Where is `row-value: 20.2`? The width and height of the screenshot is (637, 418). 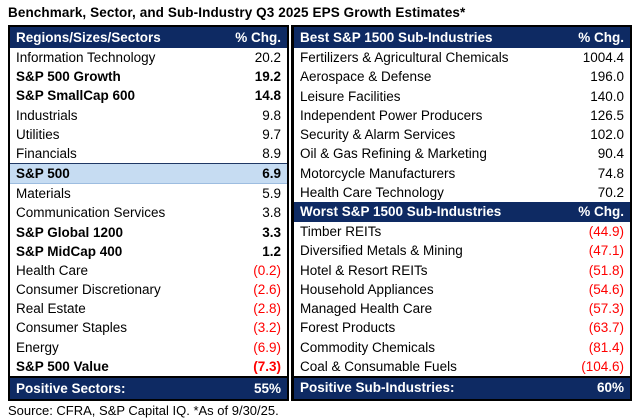 row-value: 20.2 is located at coordinates (267, 58).